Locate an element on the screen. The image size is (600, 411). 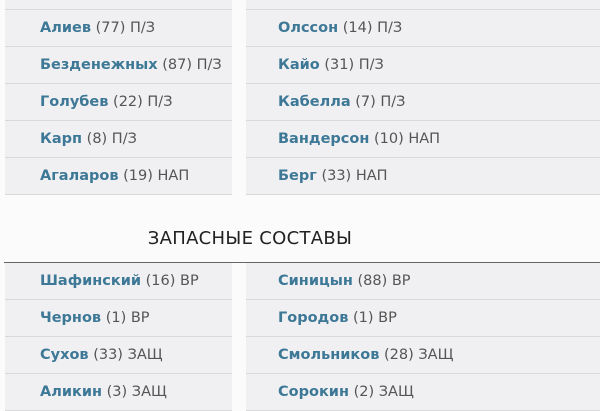
player-entry: Смольников (28) ЗАЩ is located at coordinates (349, 355).